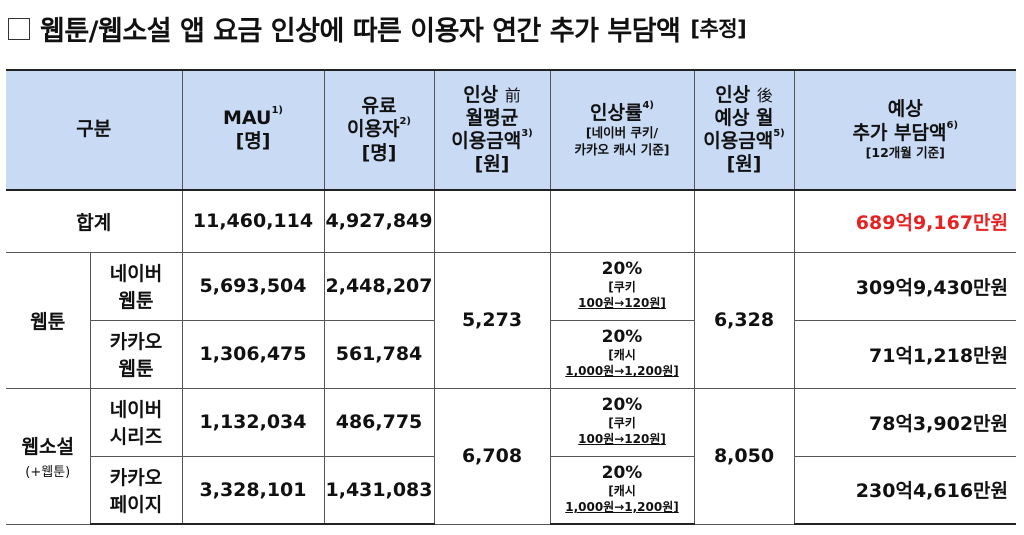 Image resolution: width=1024 pixels, height=535 pixels. What do you see at coordinates (904, 354) in the screenshot?
I see `burden-cell: 71억1,218만원` at bounding box center [904, 354].